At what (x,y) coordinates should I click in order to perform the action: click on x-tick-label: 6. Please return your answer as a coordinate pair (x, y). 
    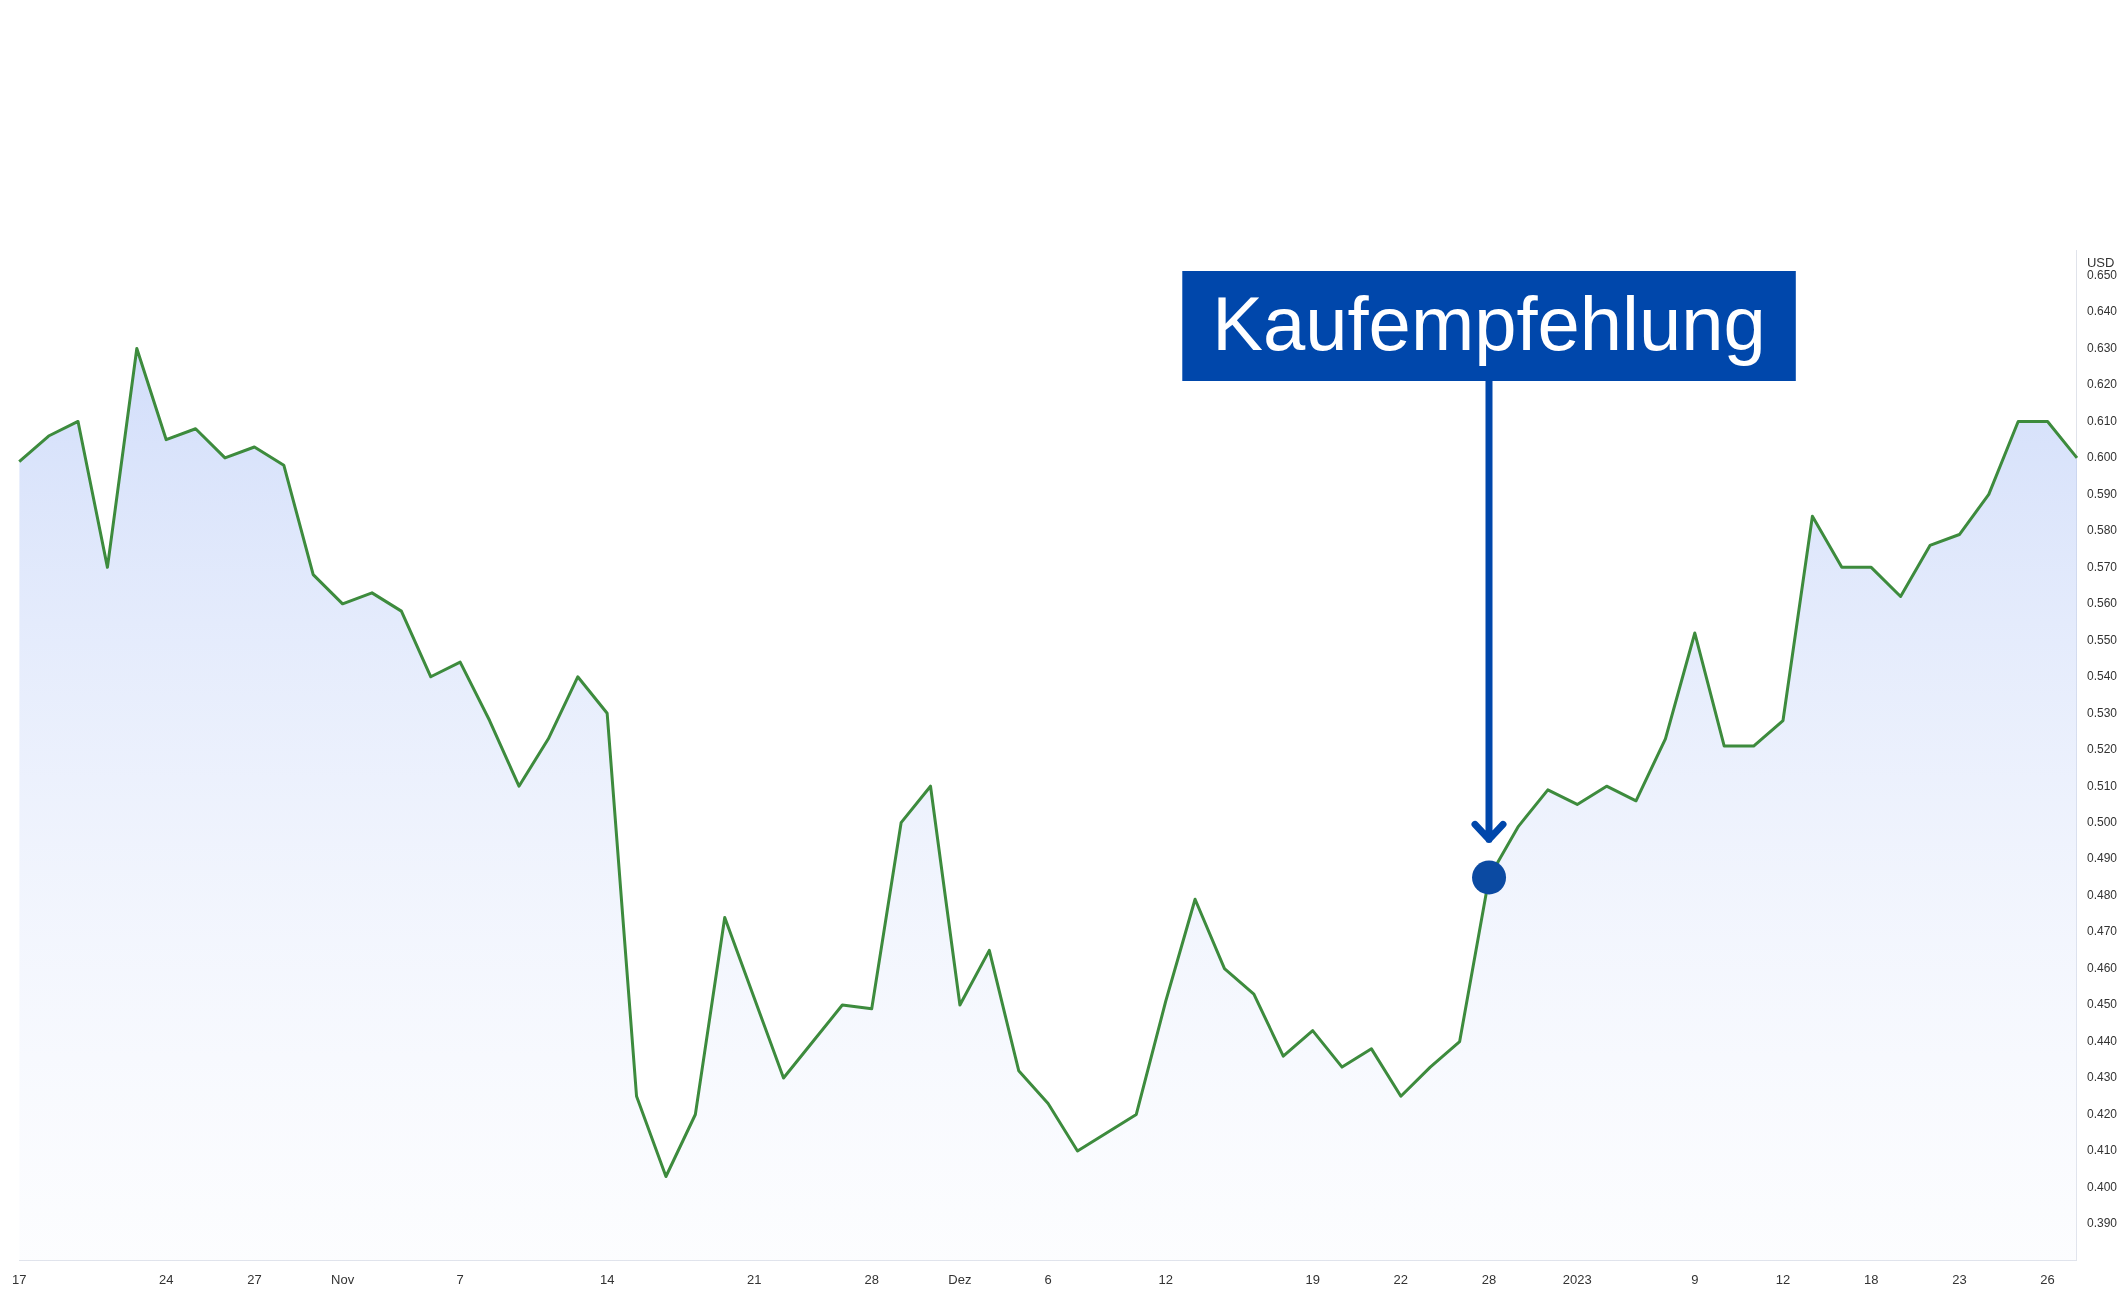
    Looking at the image, I should click on (1048, 1279).